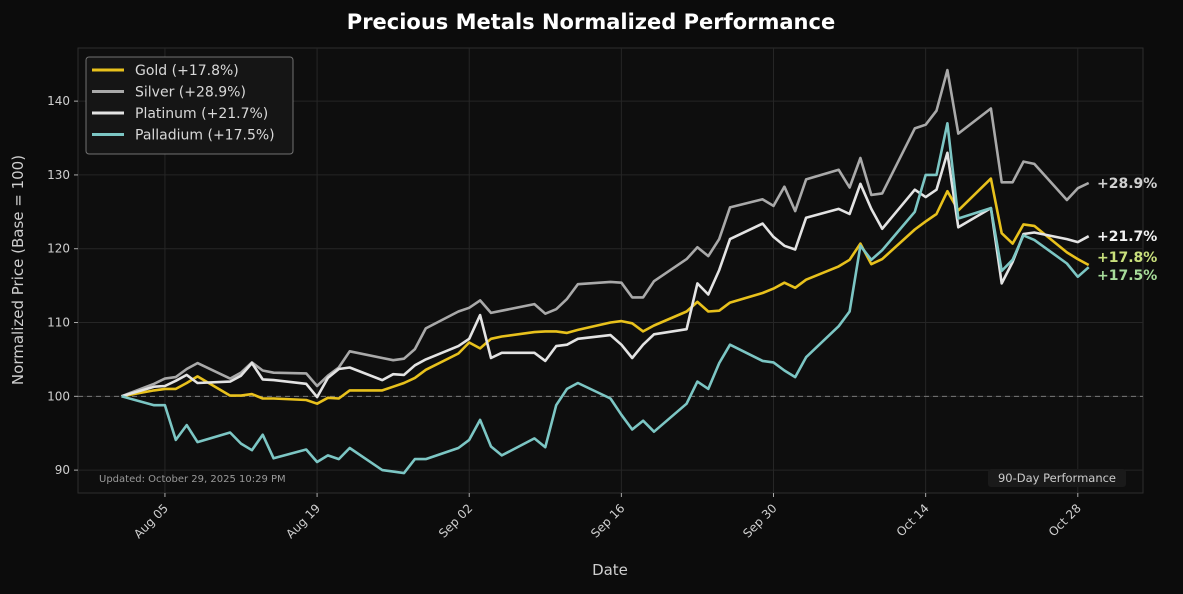 This screenshot has width=1183, height=594. I want to click on updated-timestamp: Updated: October 29, 2025 10:29 PM, so click(192, 479).